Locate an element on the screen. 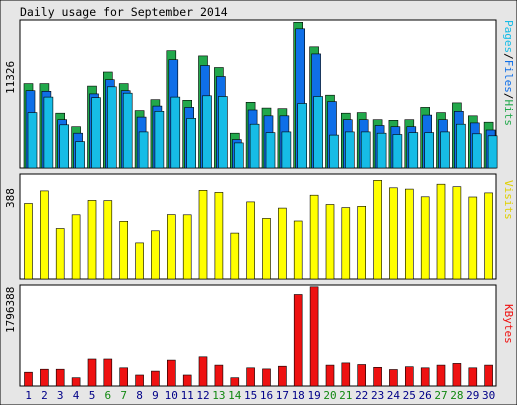  day-label: 2 is located at coordinates (44, 395).